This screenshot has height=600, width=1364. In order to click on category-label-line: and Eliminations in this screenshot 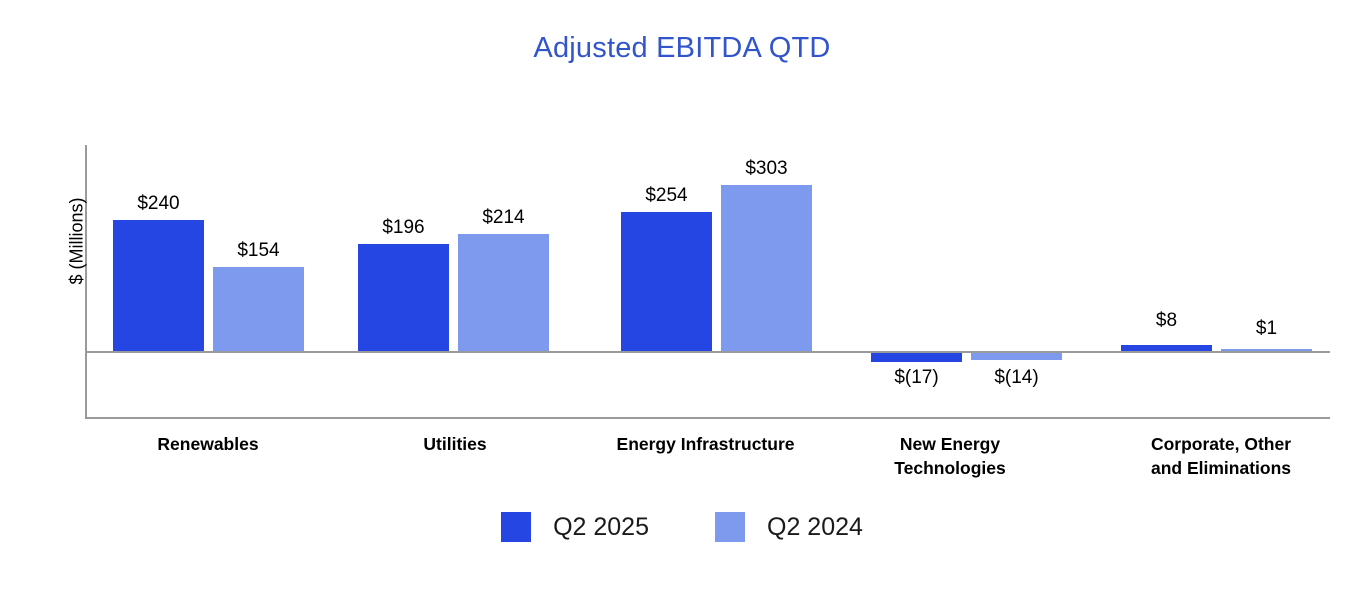, I will do `click(1221, 468)`.